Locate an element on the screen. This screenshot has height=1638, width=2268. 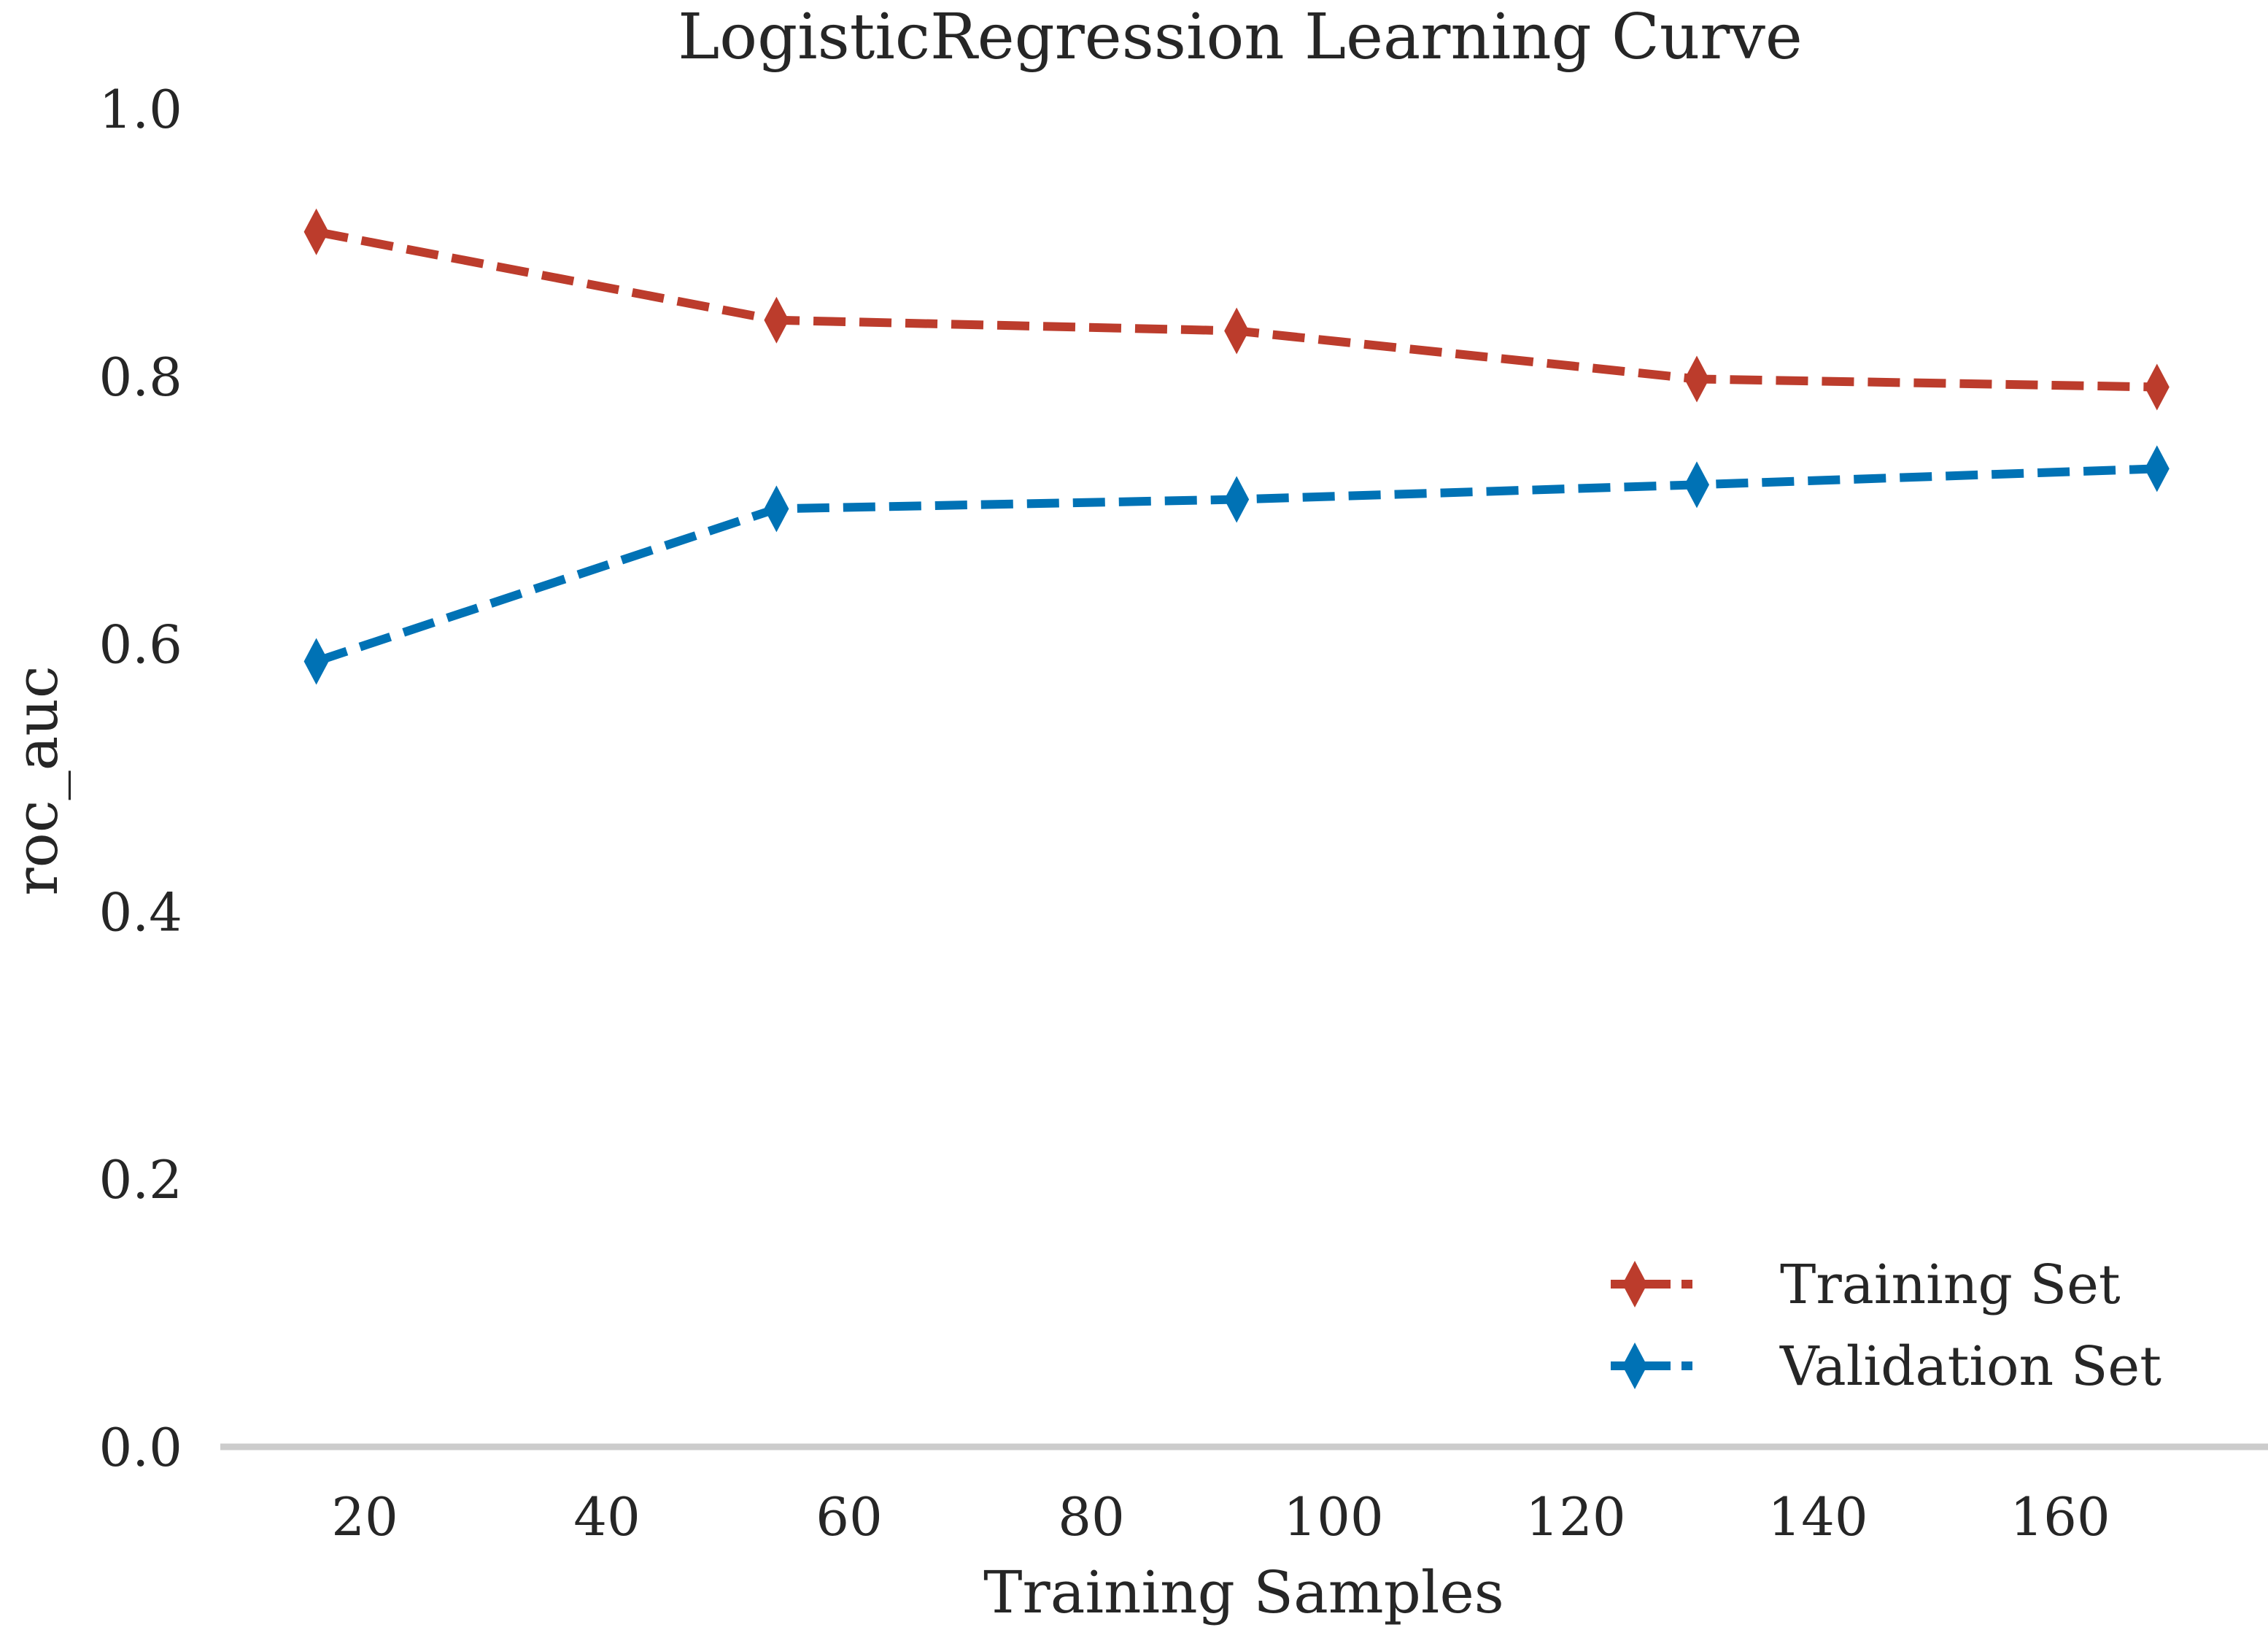
x-tick-label: 100 is located at coordinates (1333, 1517).